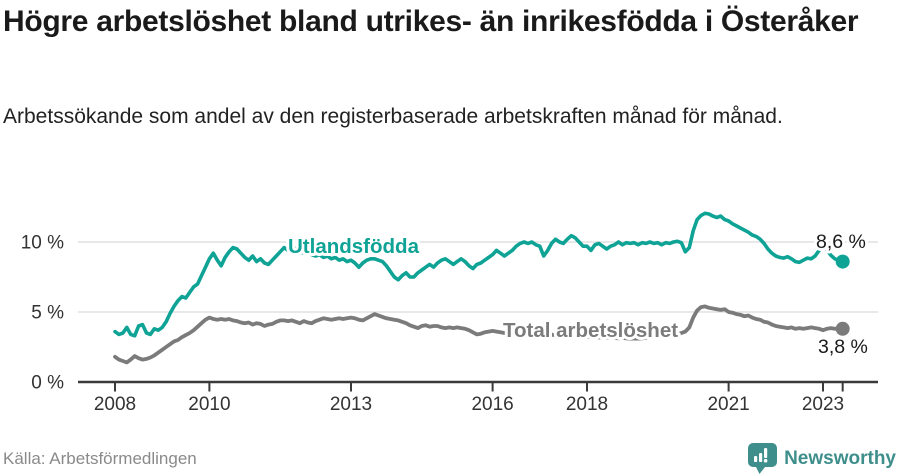 Image resolution: width=900 pixels, height=475 pixels. Describe the element at coordinates (479, 334) in the screenshot. I see `series-line-total` at that location.